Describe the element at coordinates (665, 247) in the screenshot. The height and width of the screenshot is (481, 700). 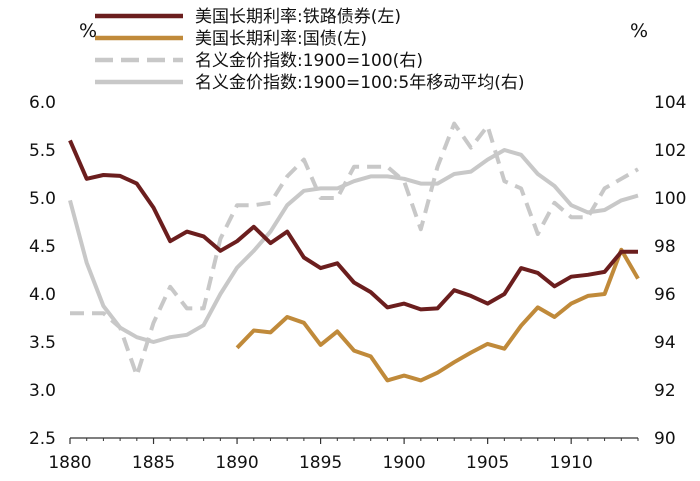
I see `y-right-tick-label: 98` at that location.